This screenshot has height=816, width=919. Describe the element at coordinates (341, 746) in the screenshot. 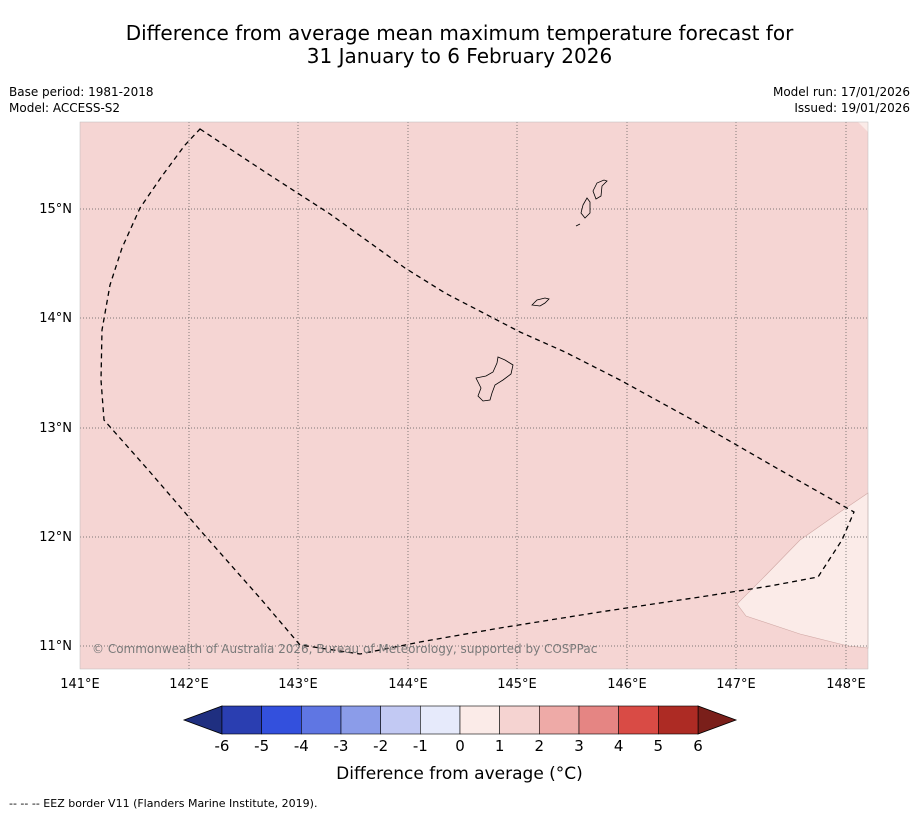

I see `colorbar-tick-label: -3` at that location.